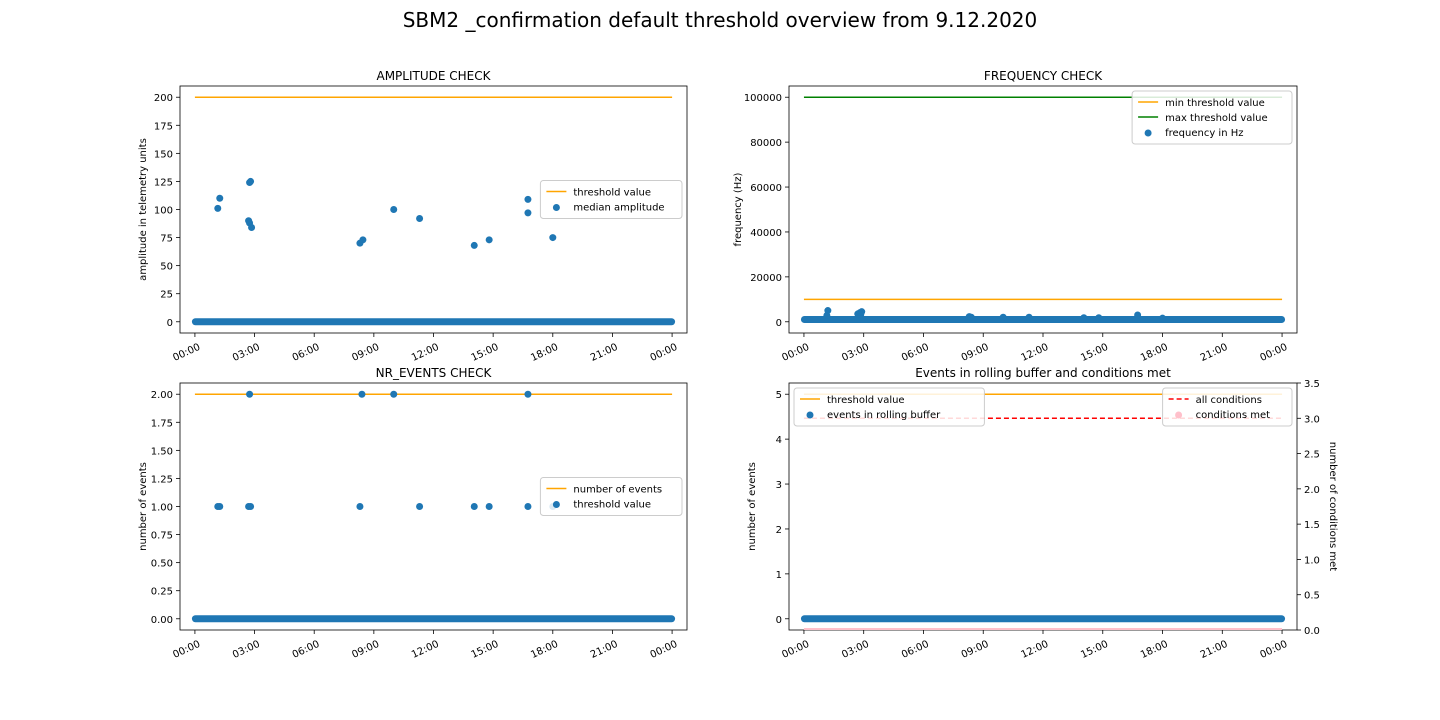 This screenshot has width=1440, height=720. What do you see at coordinates (766, 188) in the screenshot?
I see `ytick-label: 60000` at bounding box center [766, 188].